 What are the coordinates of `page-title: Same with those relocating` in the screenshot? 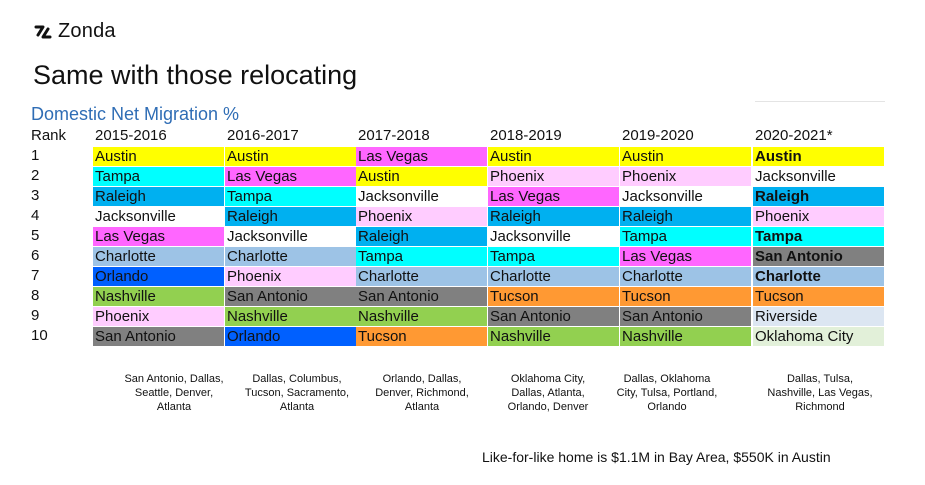 It's located at (195, 75).